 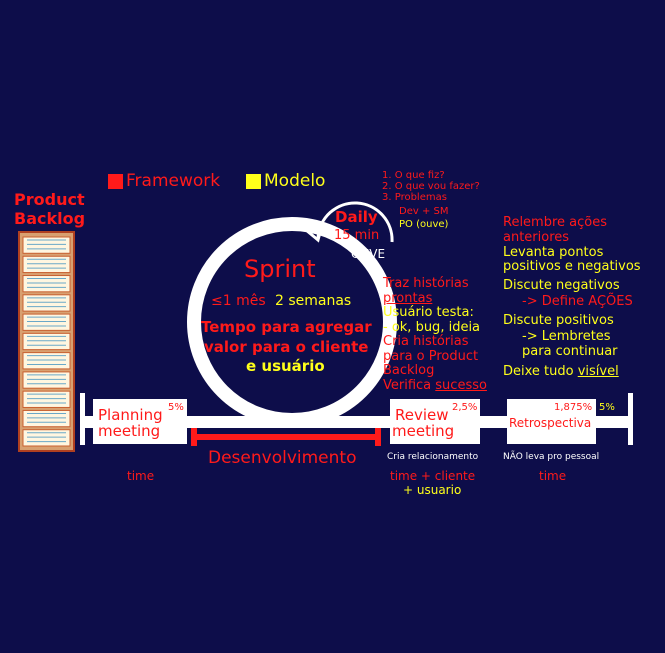 What do you see at coordinates (285, 366) in the screenshot?
I see `sprint-goal-line3: e usuário` at bounding box center [285, 366].